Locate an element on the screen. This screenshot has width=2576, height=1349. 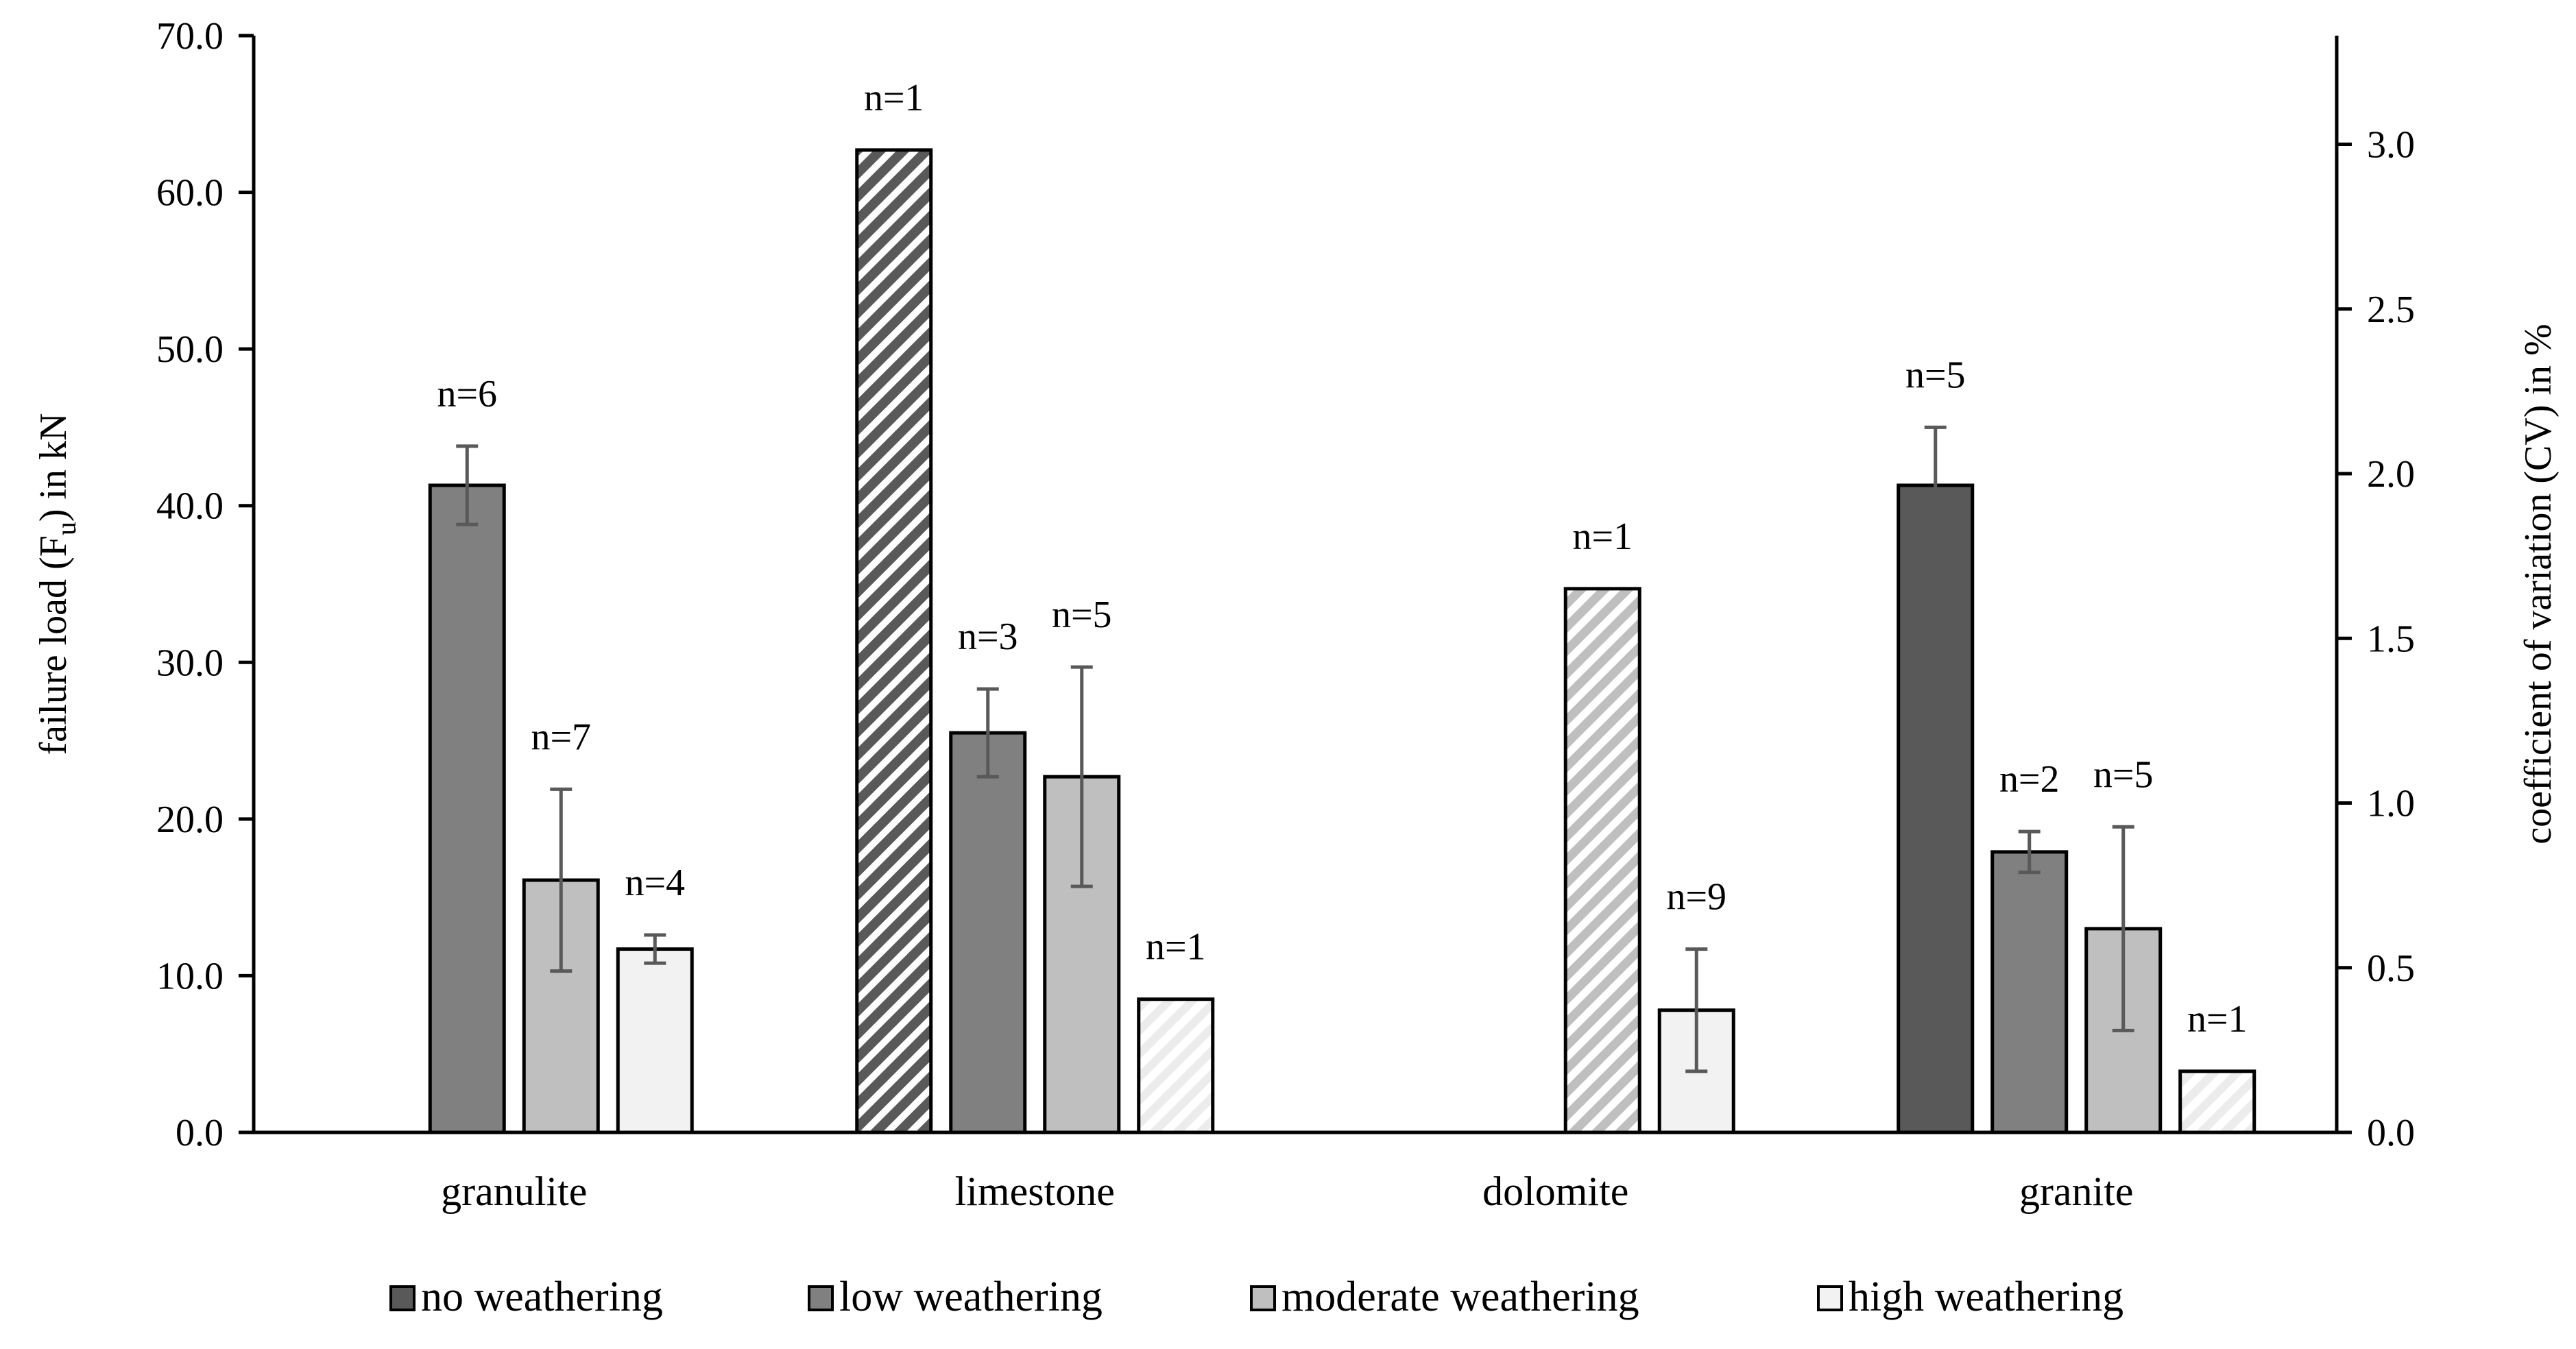
category-labels: granulite limestone dolomite granite is located at coordinates (1287, 1191).